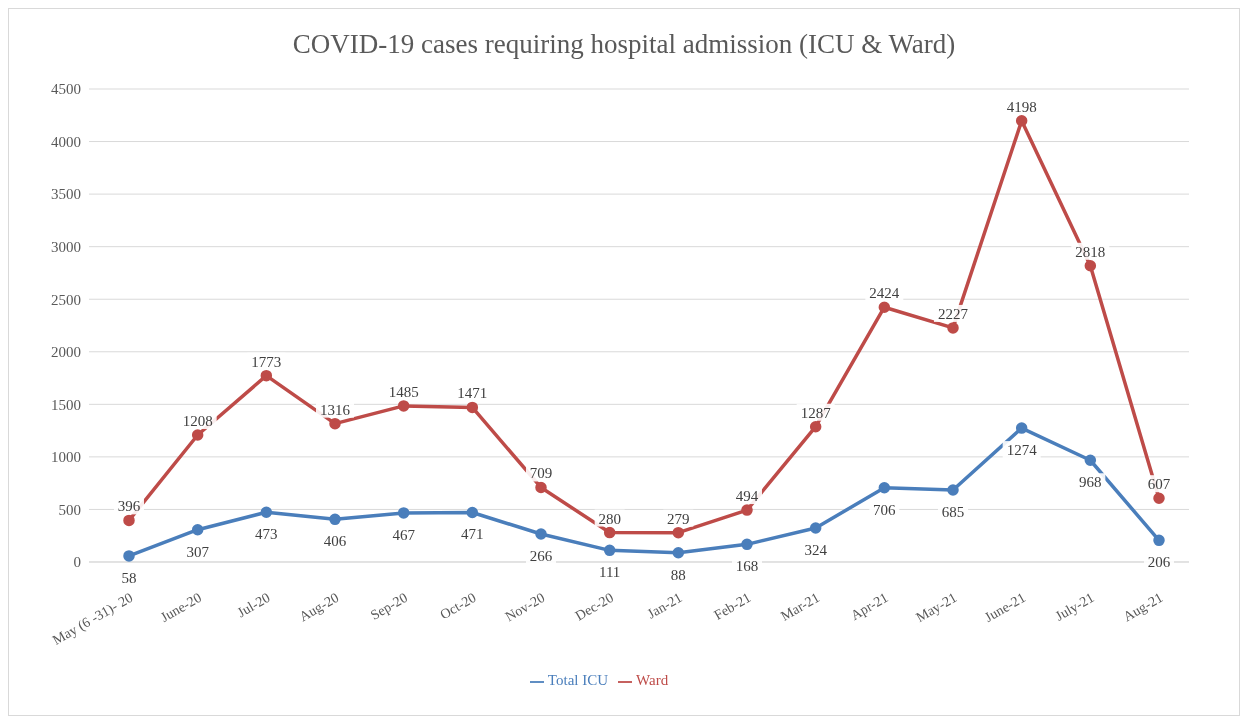 Image resolution: width=1249 pixels, height=726 pixels. Describe the element at coordinates (624, 45) in the screenshot. I see `chart-title: COVID-19 cases requiring hospital admission (ICU & Ward)` at that location.